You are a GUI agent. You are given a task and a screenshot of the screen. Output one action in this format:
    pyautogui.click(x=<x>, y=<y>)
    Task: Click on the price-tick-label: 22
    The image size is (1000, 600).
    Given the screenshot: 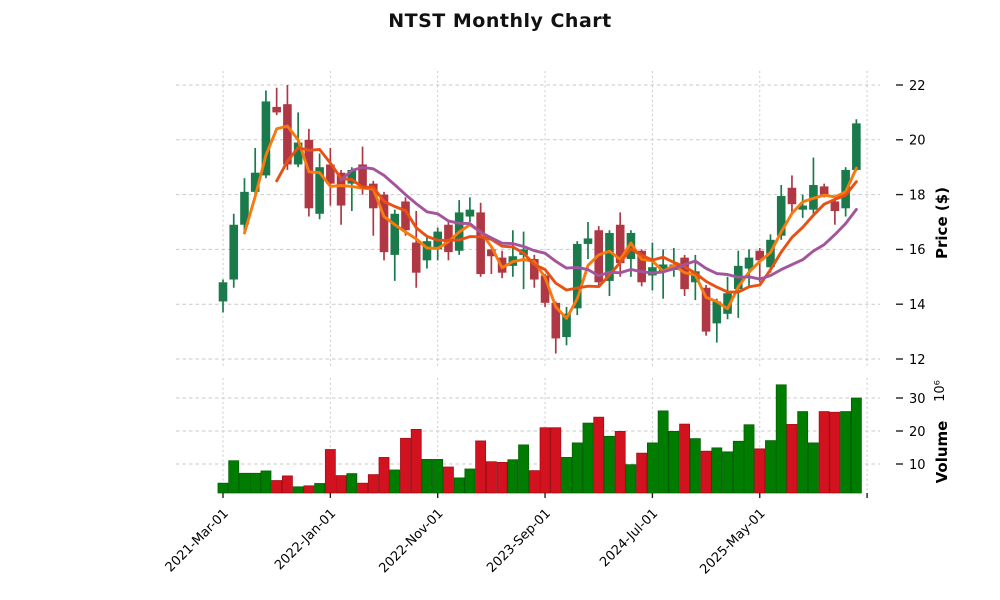 What is the action you would take?
    pyautogui.click(x=917, y=86)
    